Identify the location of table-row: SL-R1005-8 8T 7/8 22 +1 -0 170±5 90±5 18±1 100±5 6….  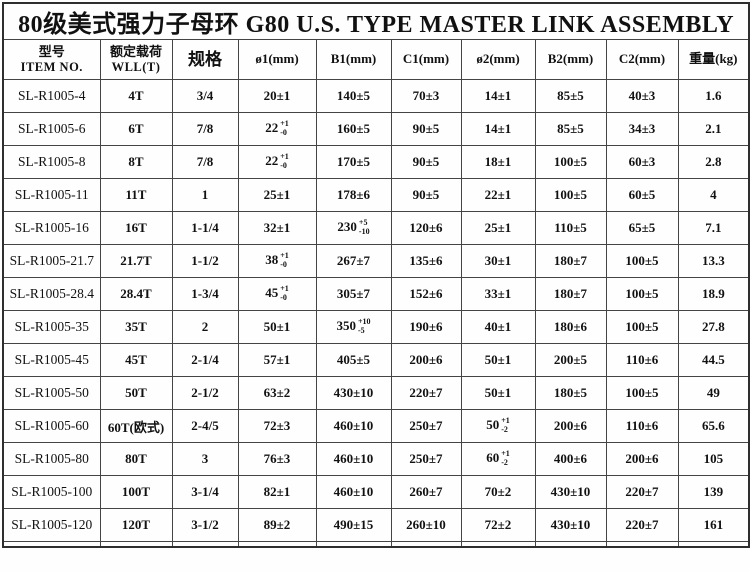
(376, 162).